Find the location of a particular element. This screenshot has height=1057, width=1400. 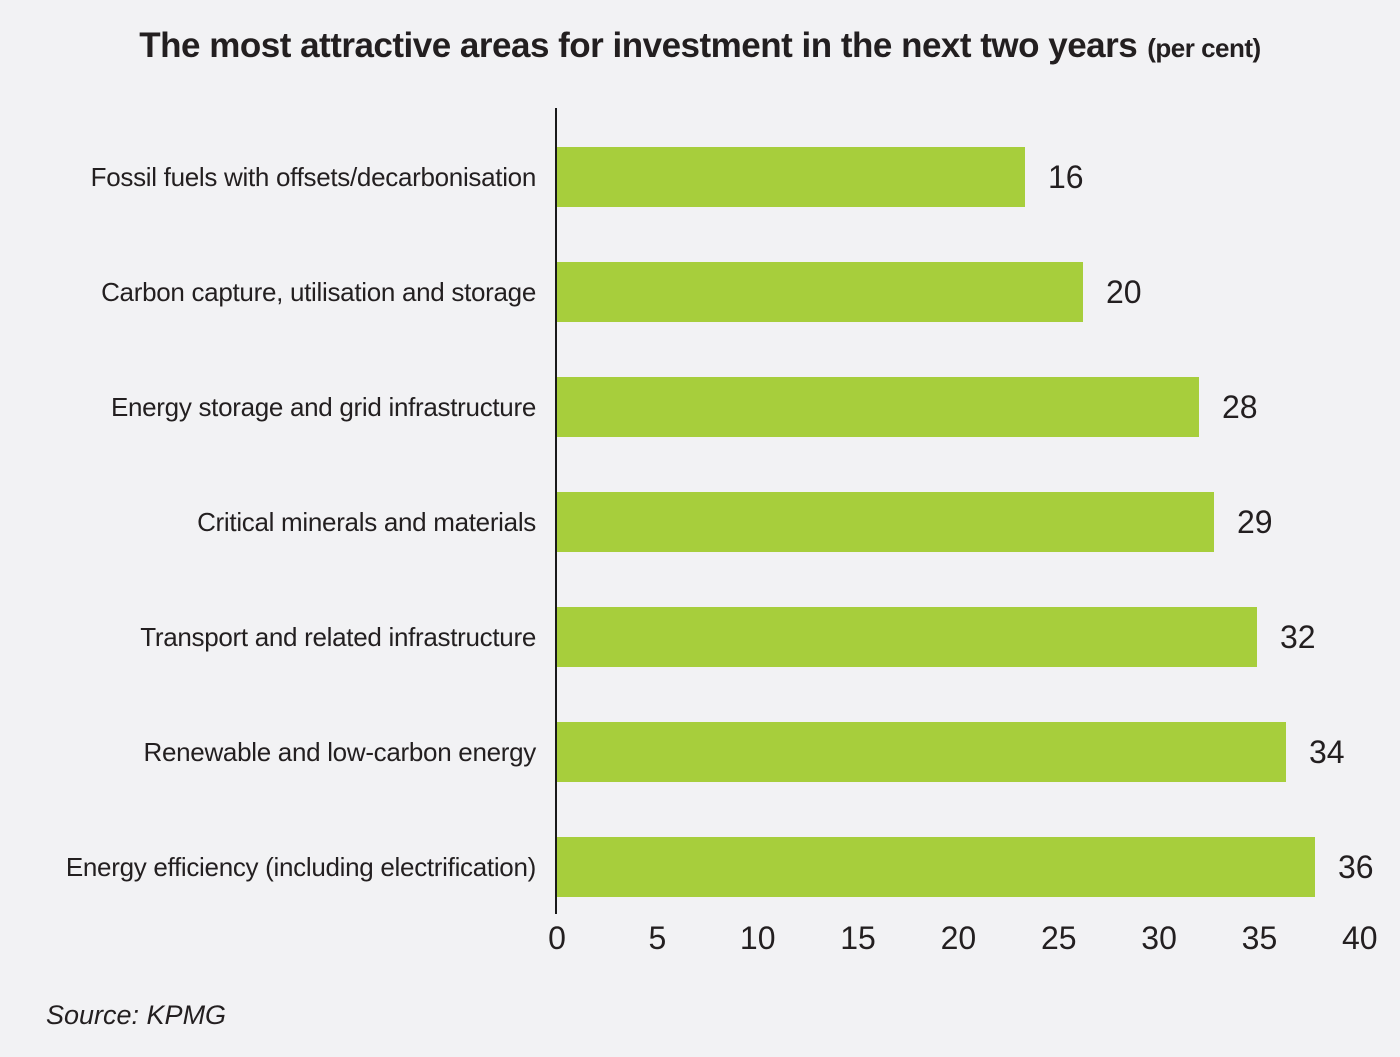

value-label: 36 is located at coordinates (1356, 867).